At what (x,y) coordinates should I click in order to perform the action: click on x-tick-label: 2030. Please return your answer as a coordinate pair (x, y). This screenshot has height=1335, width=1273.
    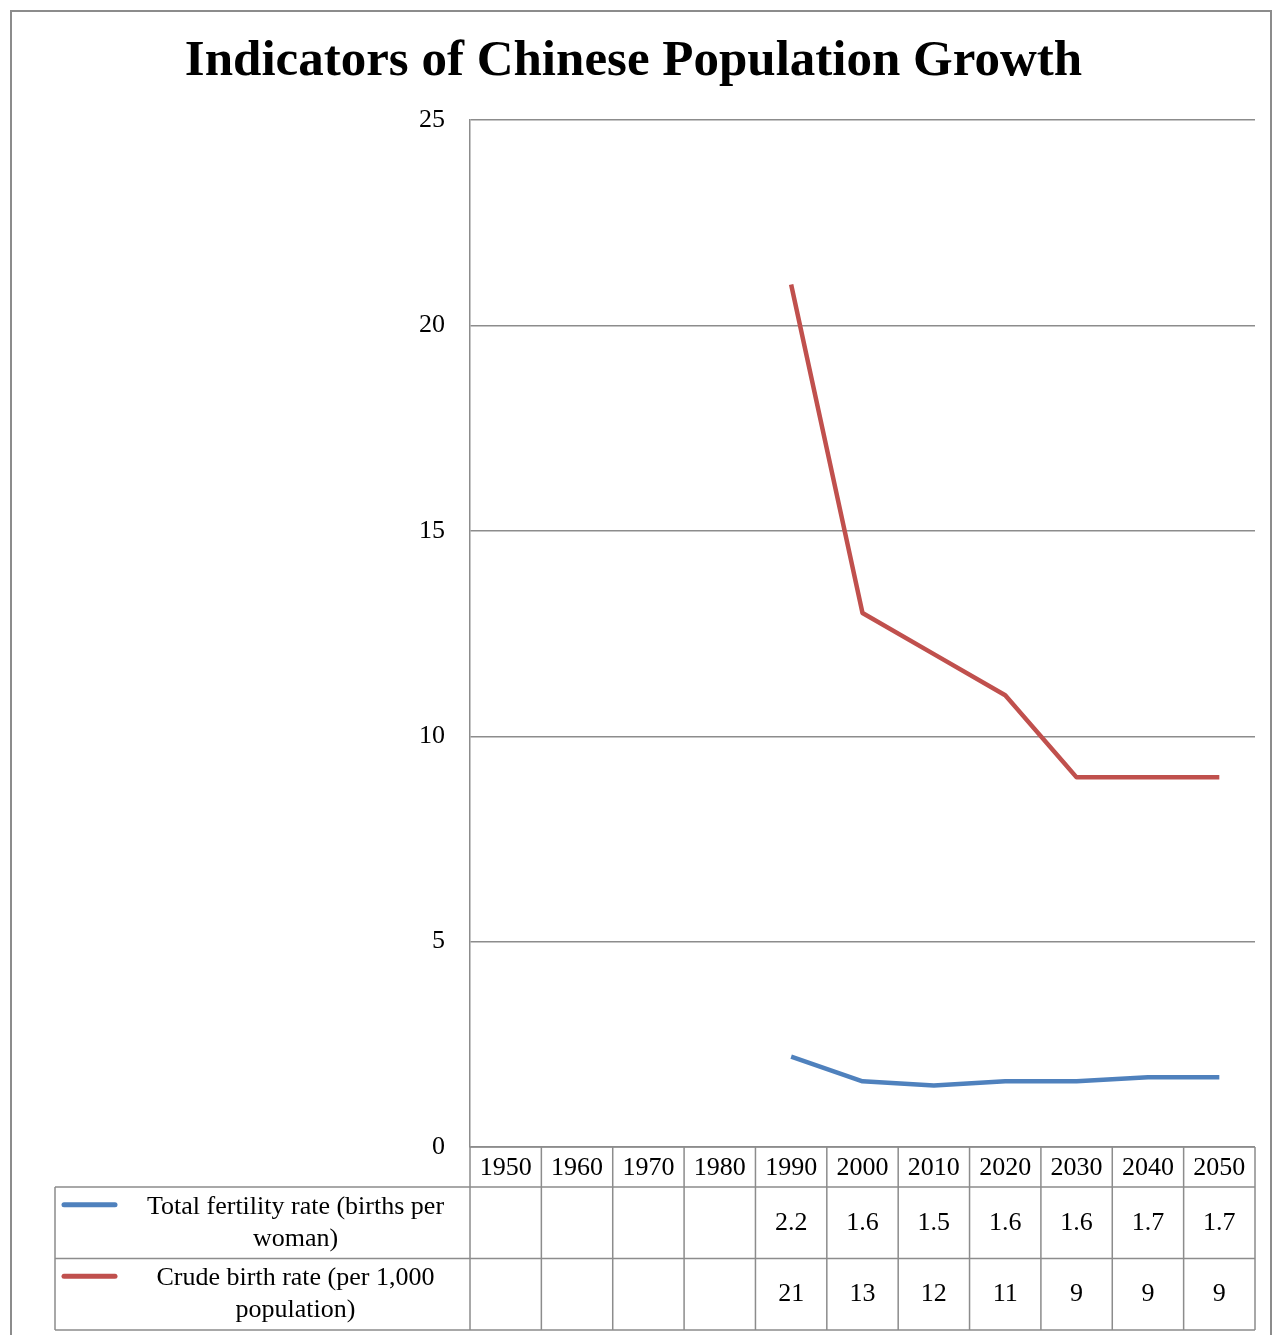
    Looking at the image, I should click on (1076, 1167).